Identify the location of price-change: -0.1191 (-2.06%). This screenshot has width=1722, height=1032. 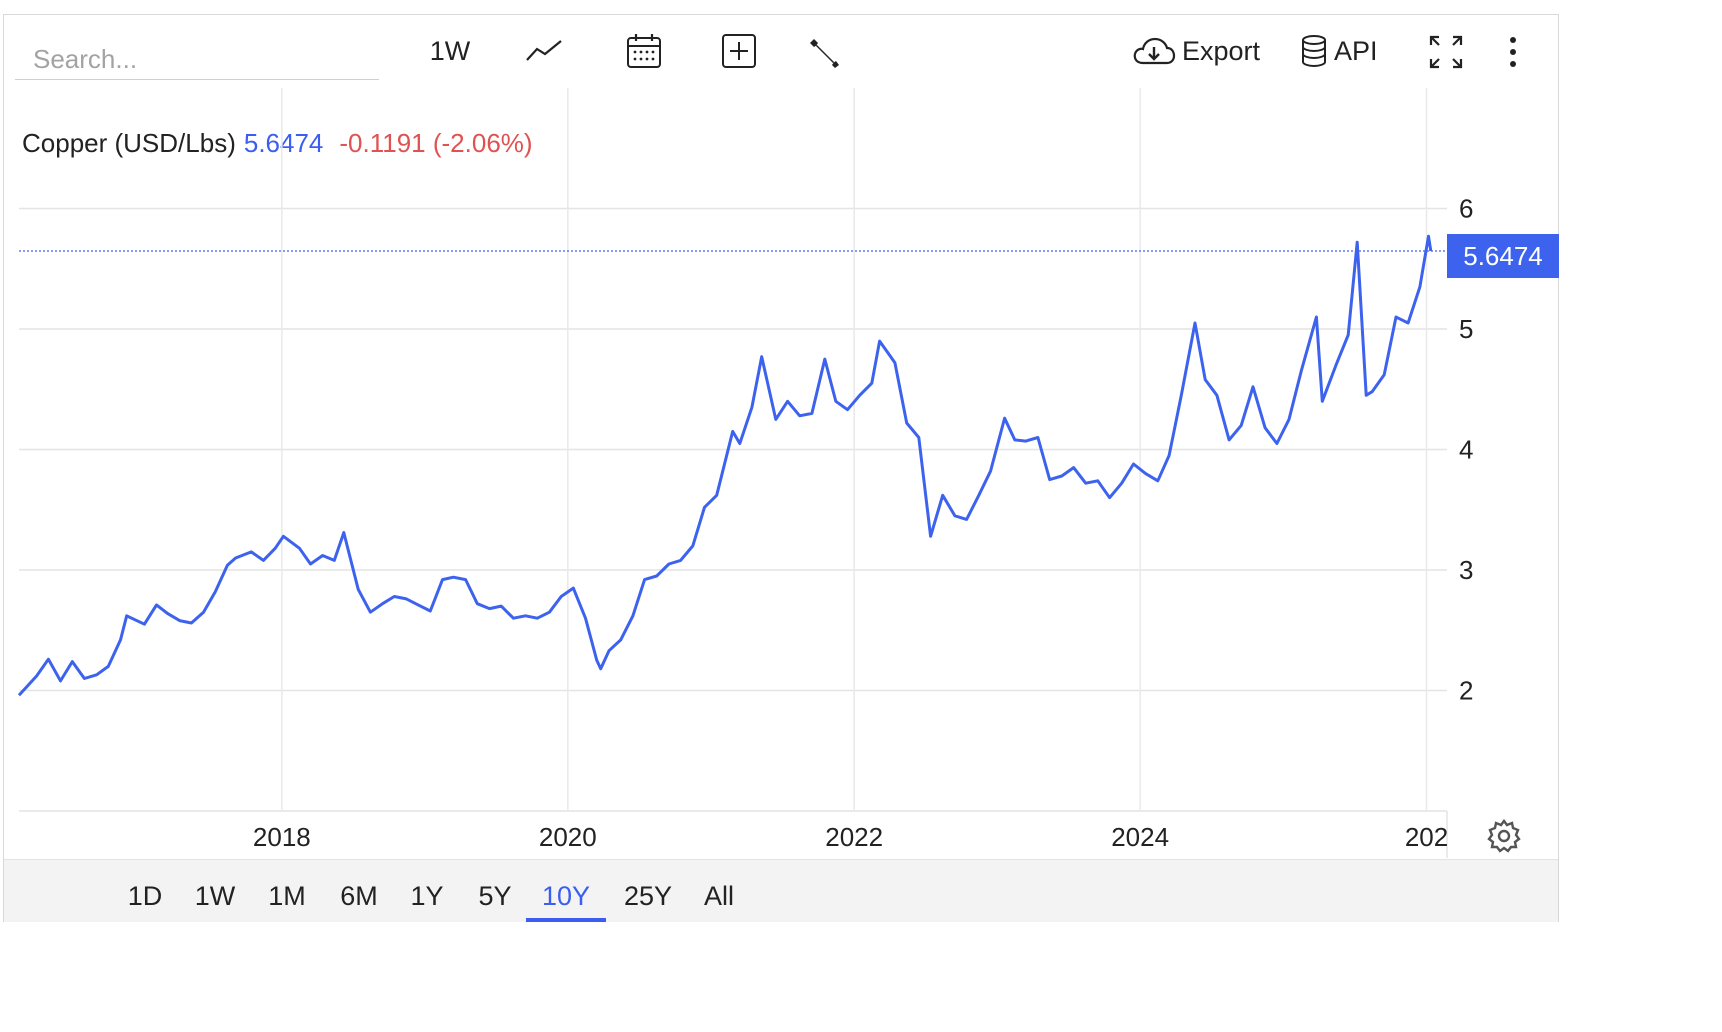
(436, 143).